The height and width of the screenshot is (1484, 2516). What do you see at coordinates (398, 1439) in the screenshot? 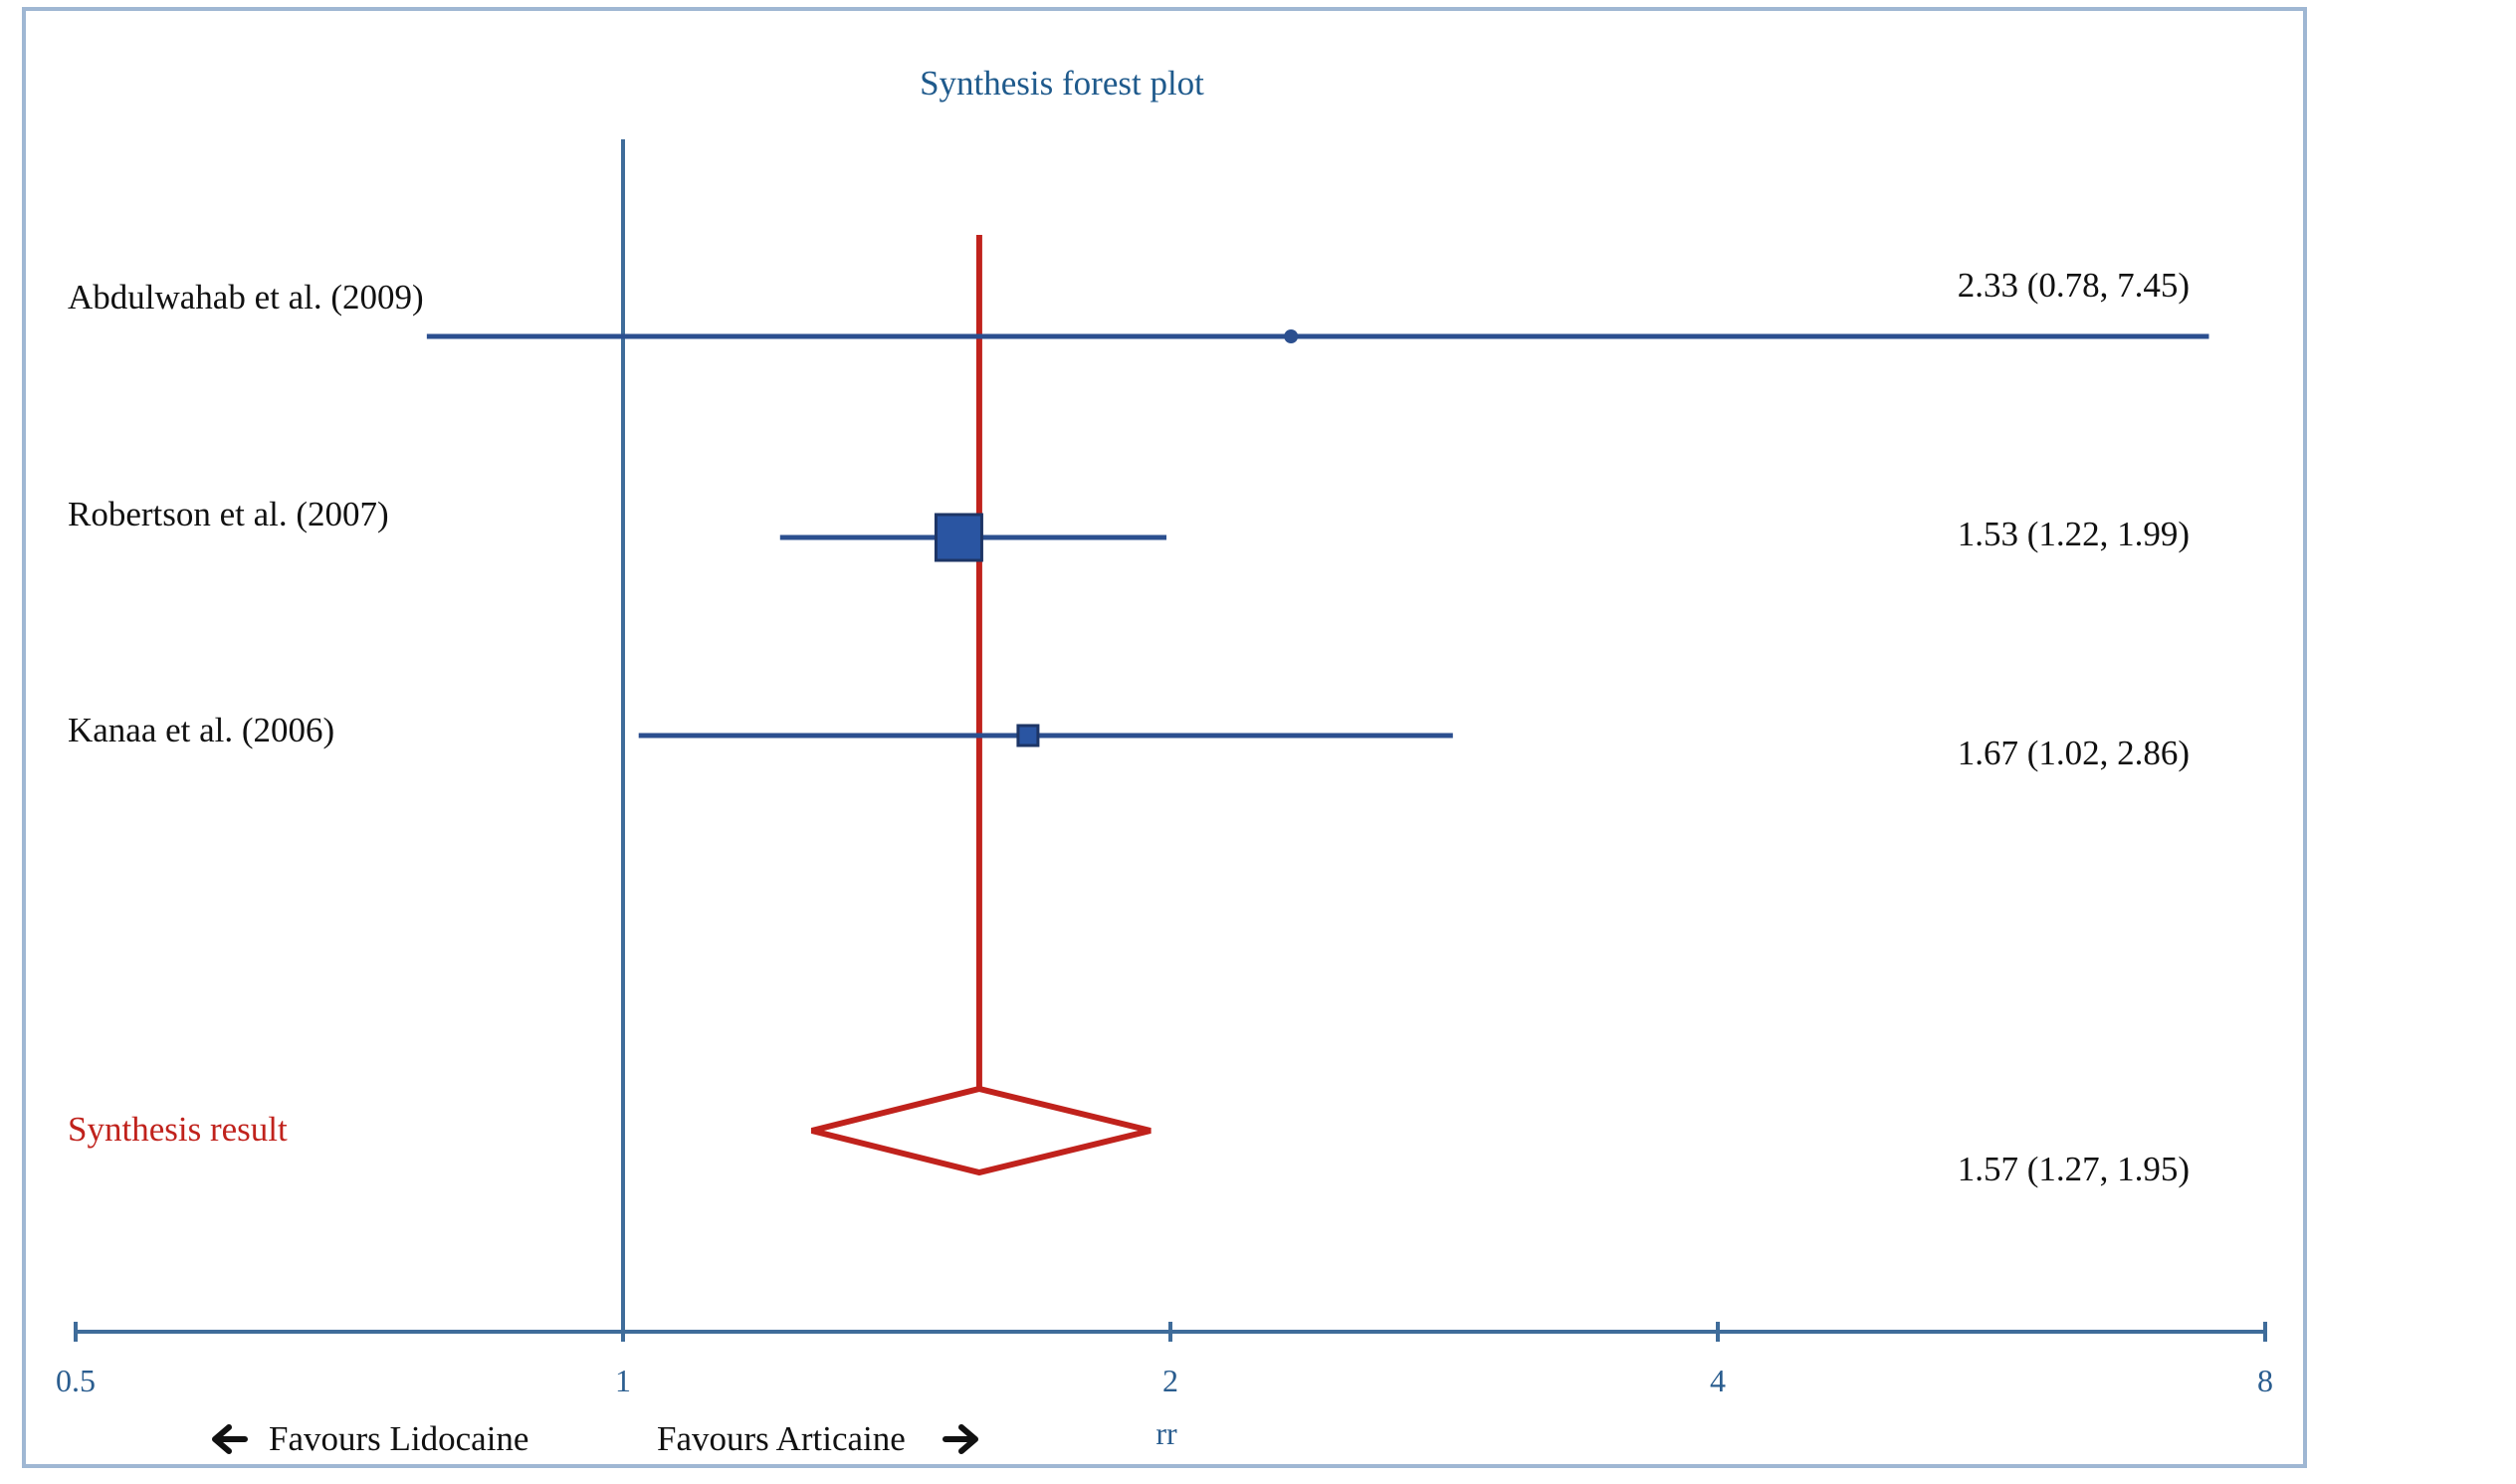
I see `favours-left-label: Favours Lidocaine` at bounding box center [398, 1439].